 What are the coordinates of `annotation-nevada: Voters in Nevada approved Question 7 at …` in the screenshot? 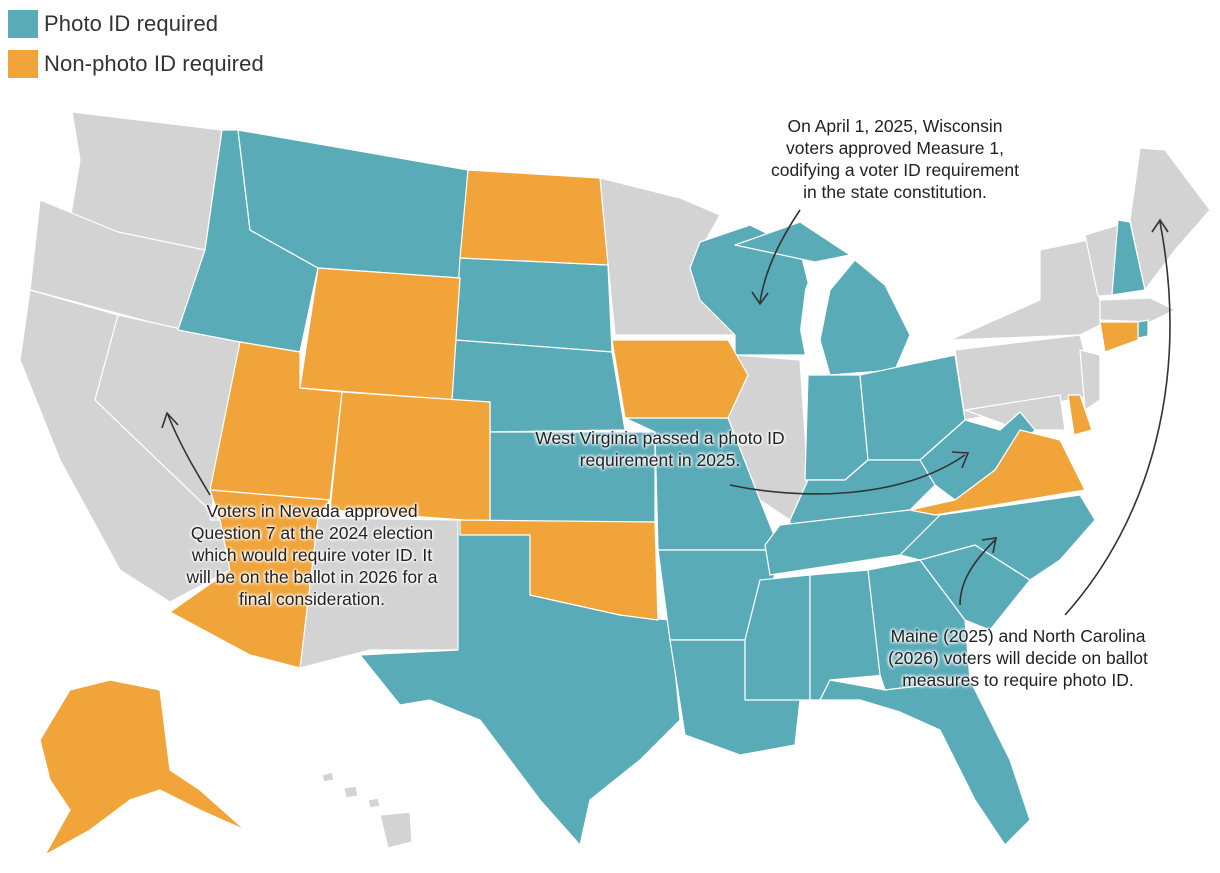 It's located at (312, 555).